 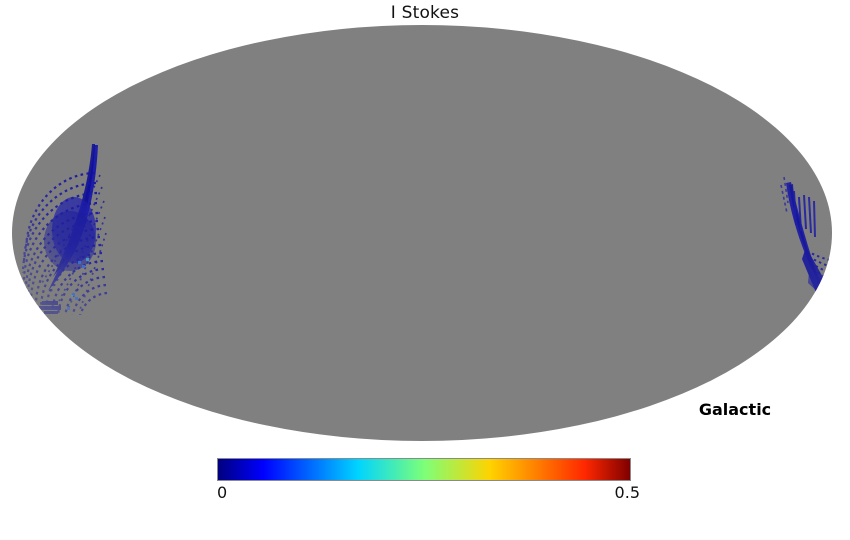 What do you see at coordinates (428, 483) in the screenshot?
I see `colorbar: 0 0.5` at bounding box center [428, 483].